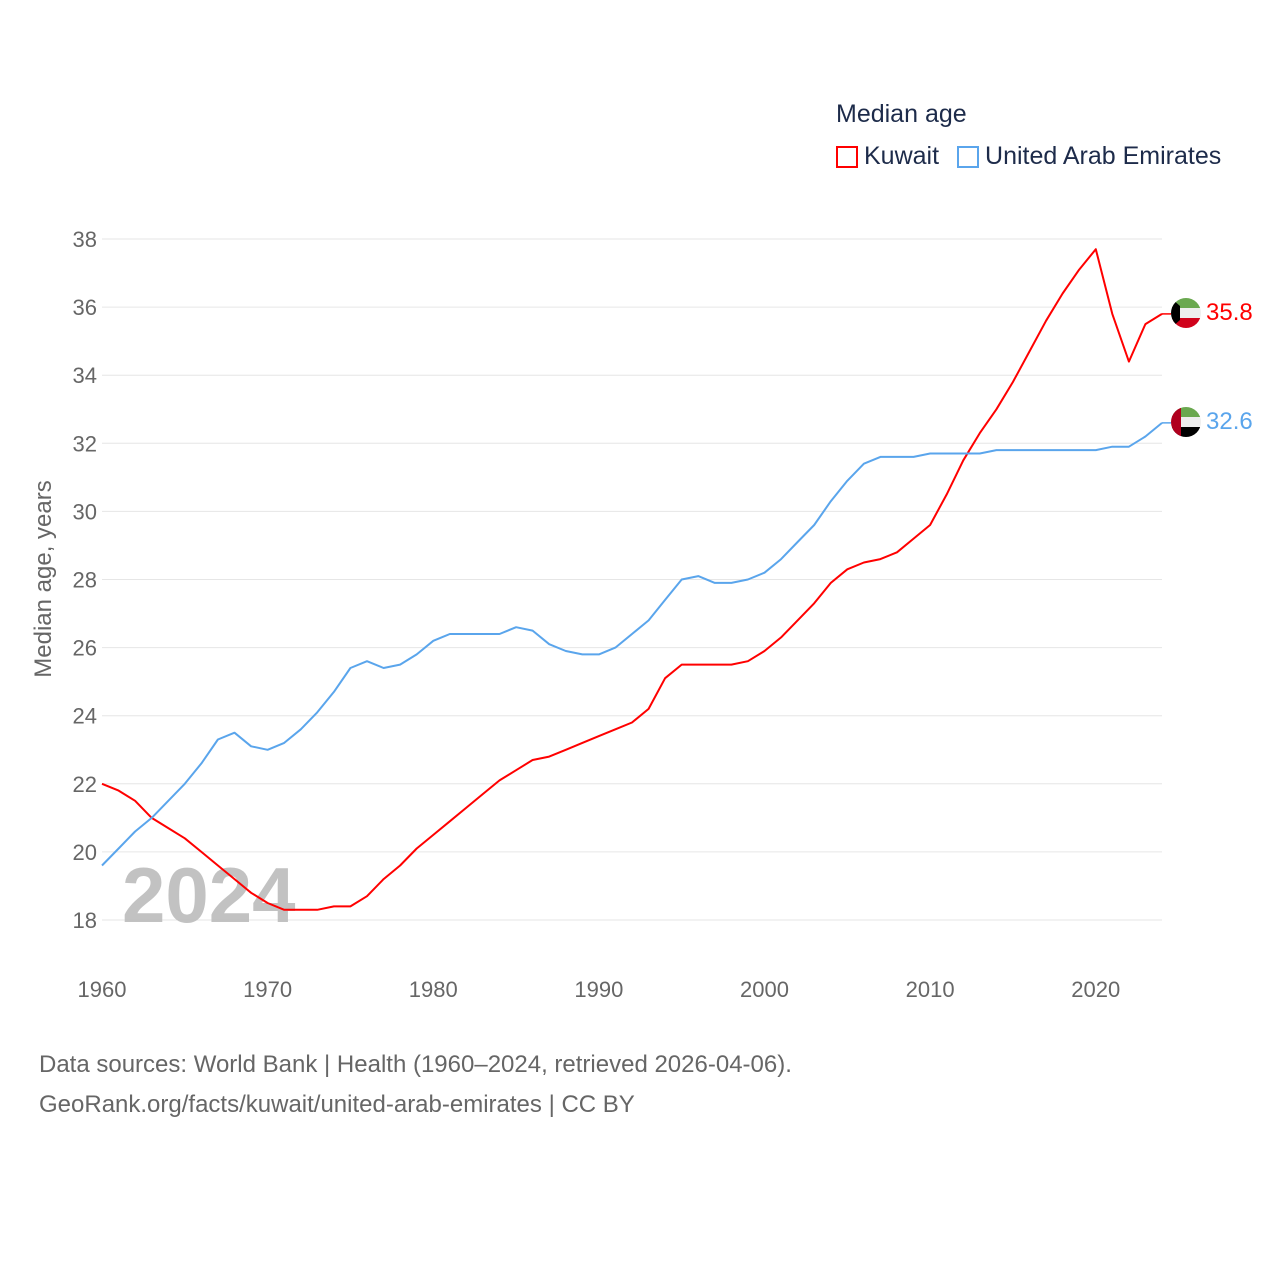 The height and width of the screenshot is (1280, 1280). I want to click on y-tick-label: 20, so click(85, 852).